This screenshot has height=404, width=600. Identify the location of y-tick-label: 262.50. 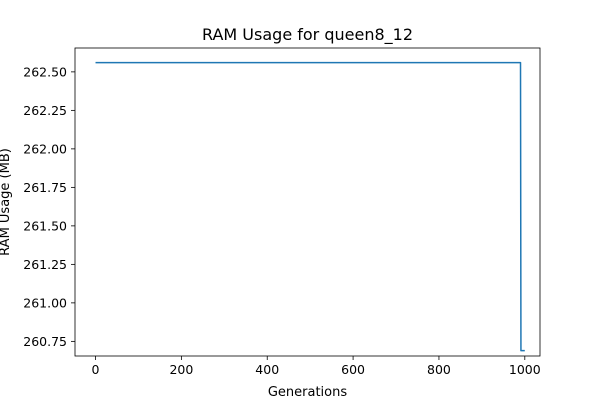
(45, 71).